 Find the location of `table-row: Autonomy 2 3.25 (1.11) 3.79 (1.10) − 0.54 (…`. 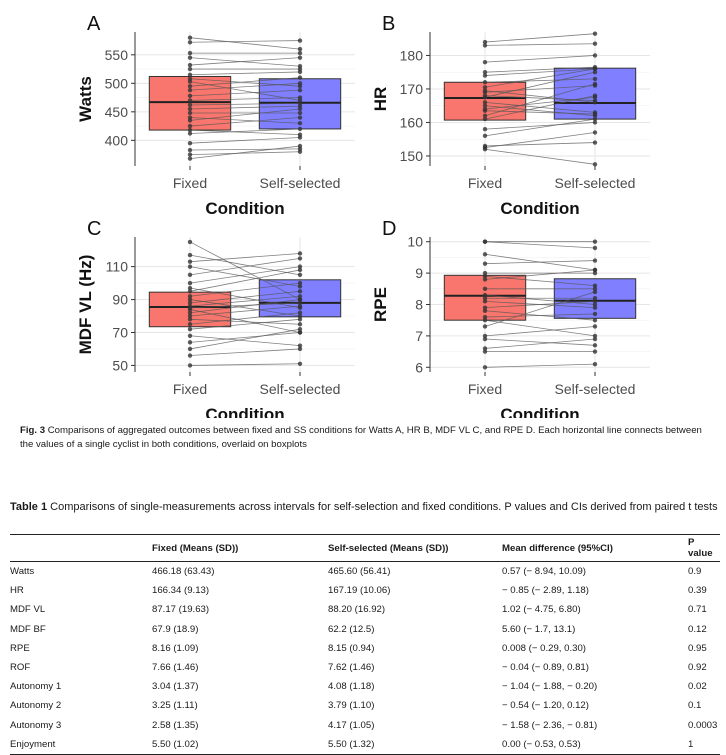

table-row: Autonomy 2 3.25 (1.11) 3.79 (1.10) − 0.54 (… is located at coordinates (365, 705).